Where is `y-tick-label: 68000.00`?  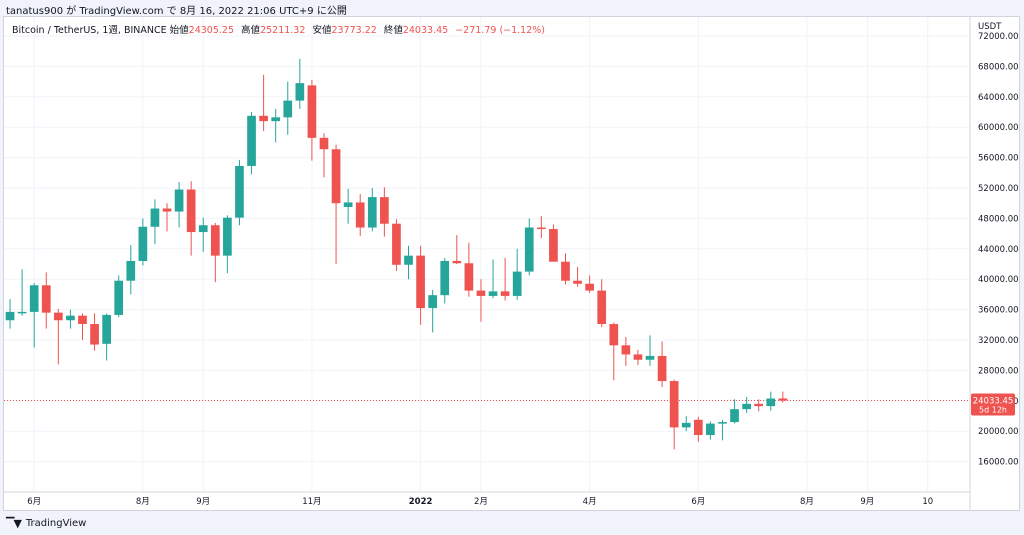
y-tick-label: 68000.00 is located at coordinates (998, 67).